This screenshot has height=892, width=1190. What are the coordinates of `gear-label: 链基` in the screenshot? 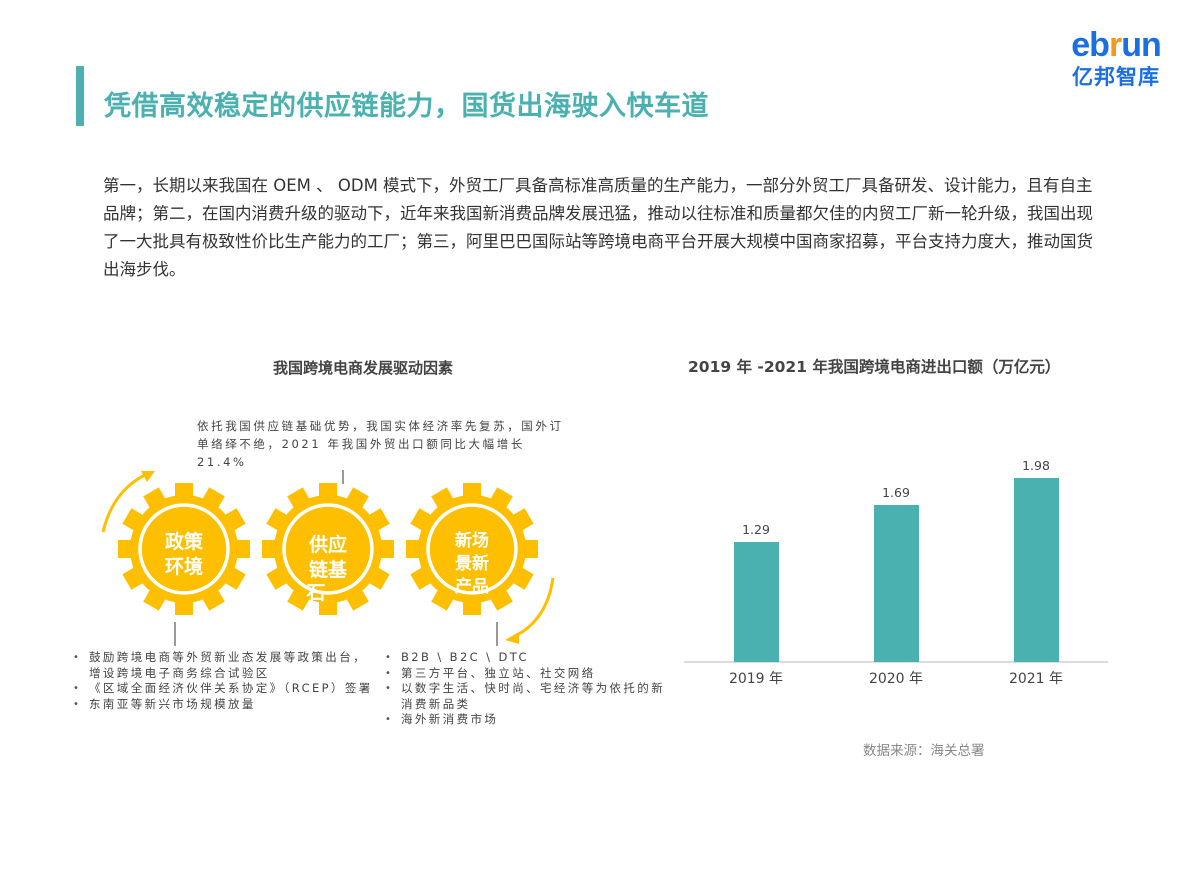 It's located at (328, 569).